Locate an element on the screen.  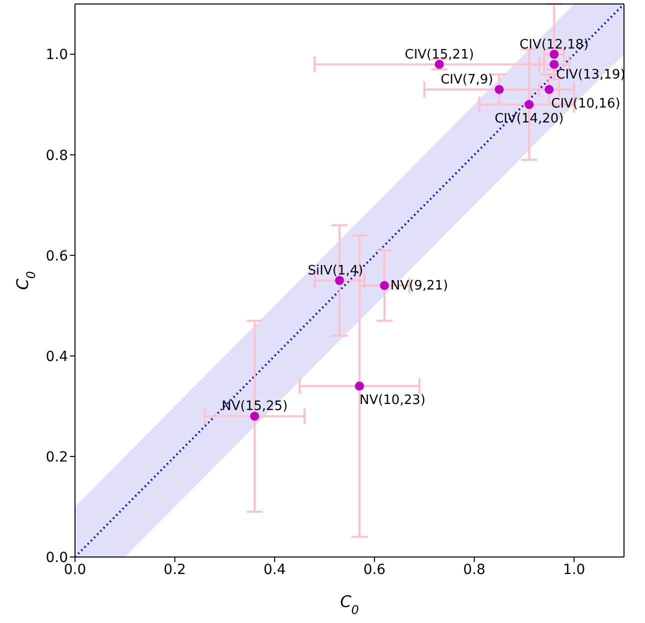
y-tick-label: 1.0 is located at coordinates (57, 55).